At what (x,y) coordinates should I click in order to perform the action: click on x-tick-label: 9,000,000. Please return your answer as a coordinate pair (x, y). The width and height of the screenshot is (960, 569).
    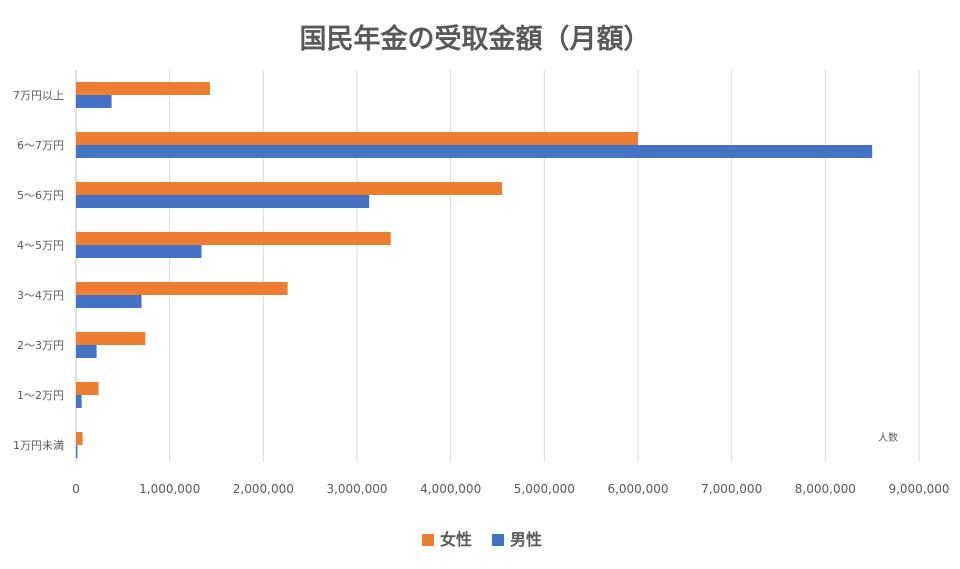
    Looking at the image, I should click on (918, 489).